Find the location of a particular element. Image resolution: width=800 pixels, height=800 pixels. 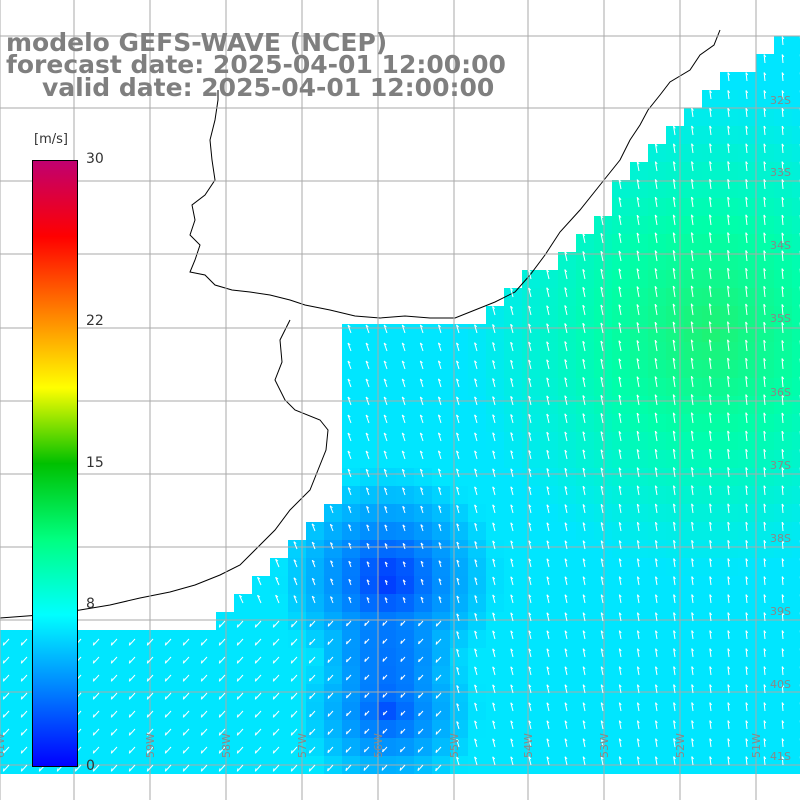

latitude-label: 41S is located at coordinates (780, 756).